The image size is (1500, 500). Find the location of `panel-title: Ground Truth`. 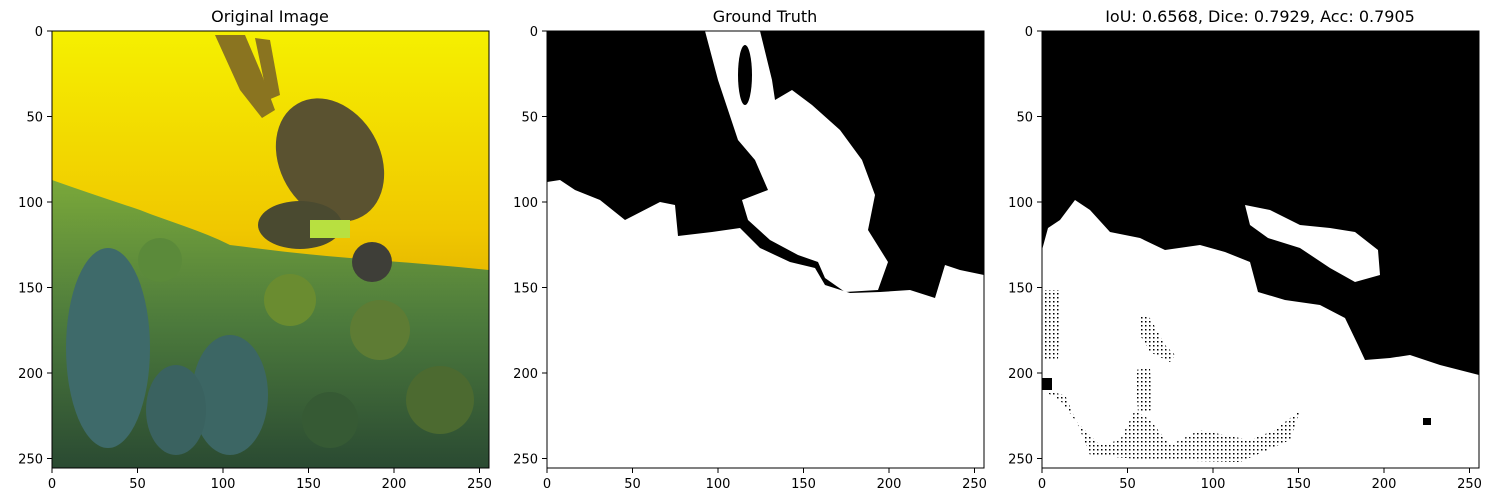

panel-title: Ground Truth is located at coordinates (765, 16).